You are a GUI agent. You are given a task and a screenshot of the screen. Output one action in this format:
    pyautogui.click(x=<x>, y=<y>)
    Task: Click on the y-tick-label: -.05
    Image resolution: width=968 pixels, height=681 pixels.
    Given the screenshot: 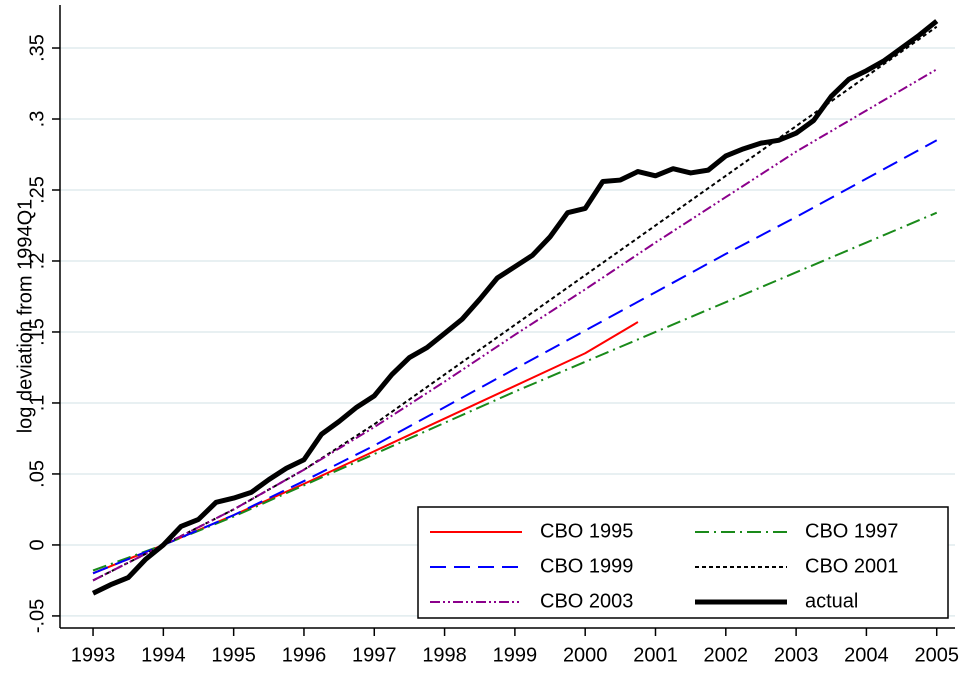 What is the action you would take?
    pyautogui.click(x=37, y=616)
    